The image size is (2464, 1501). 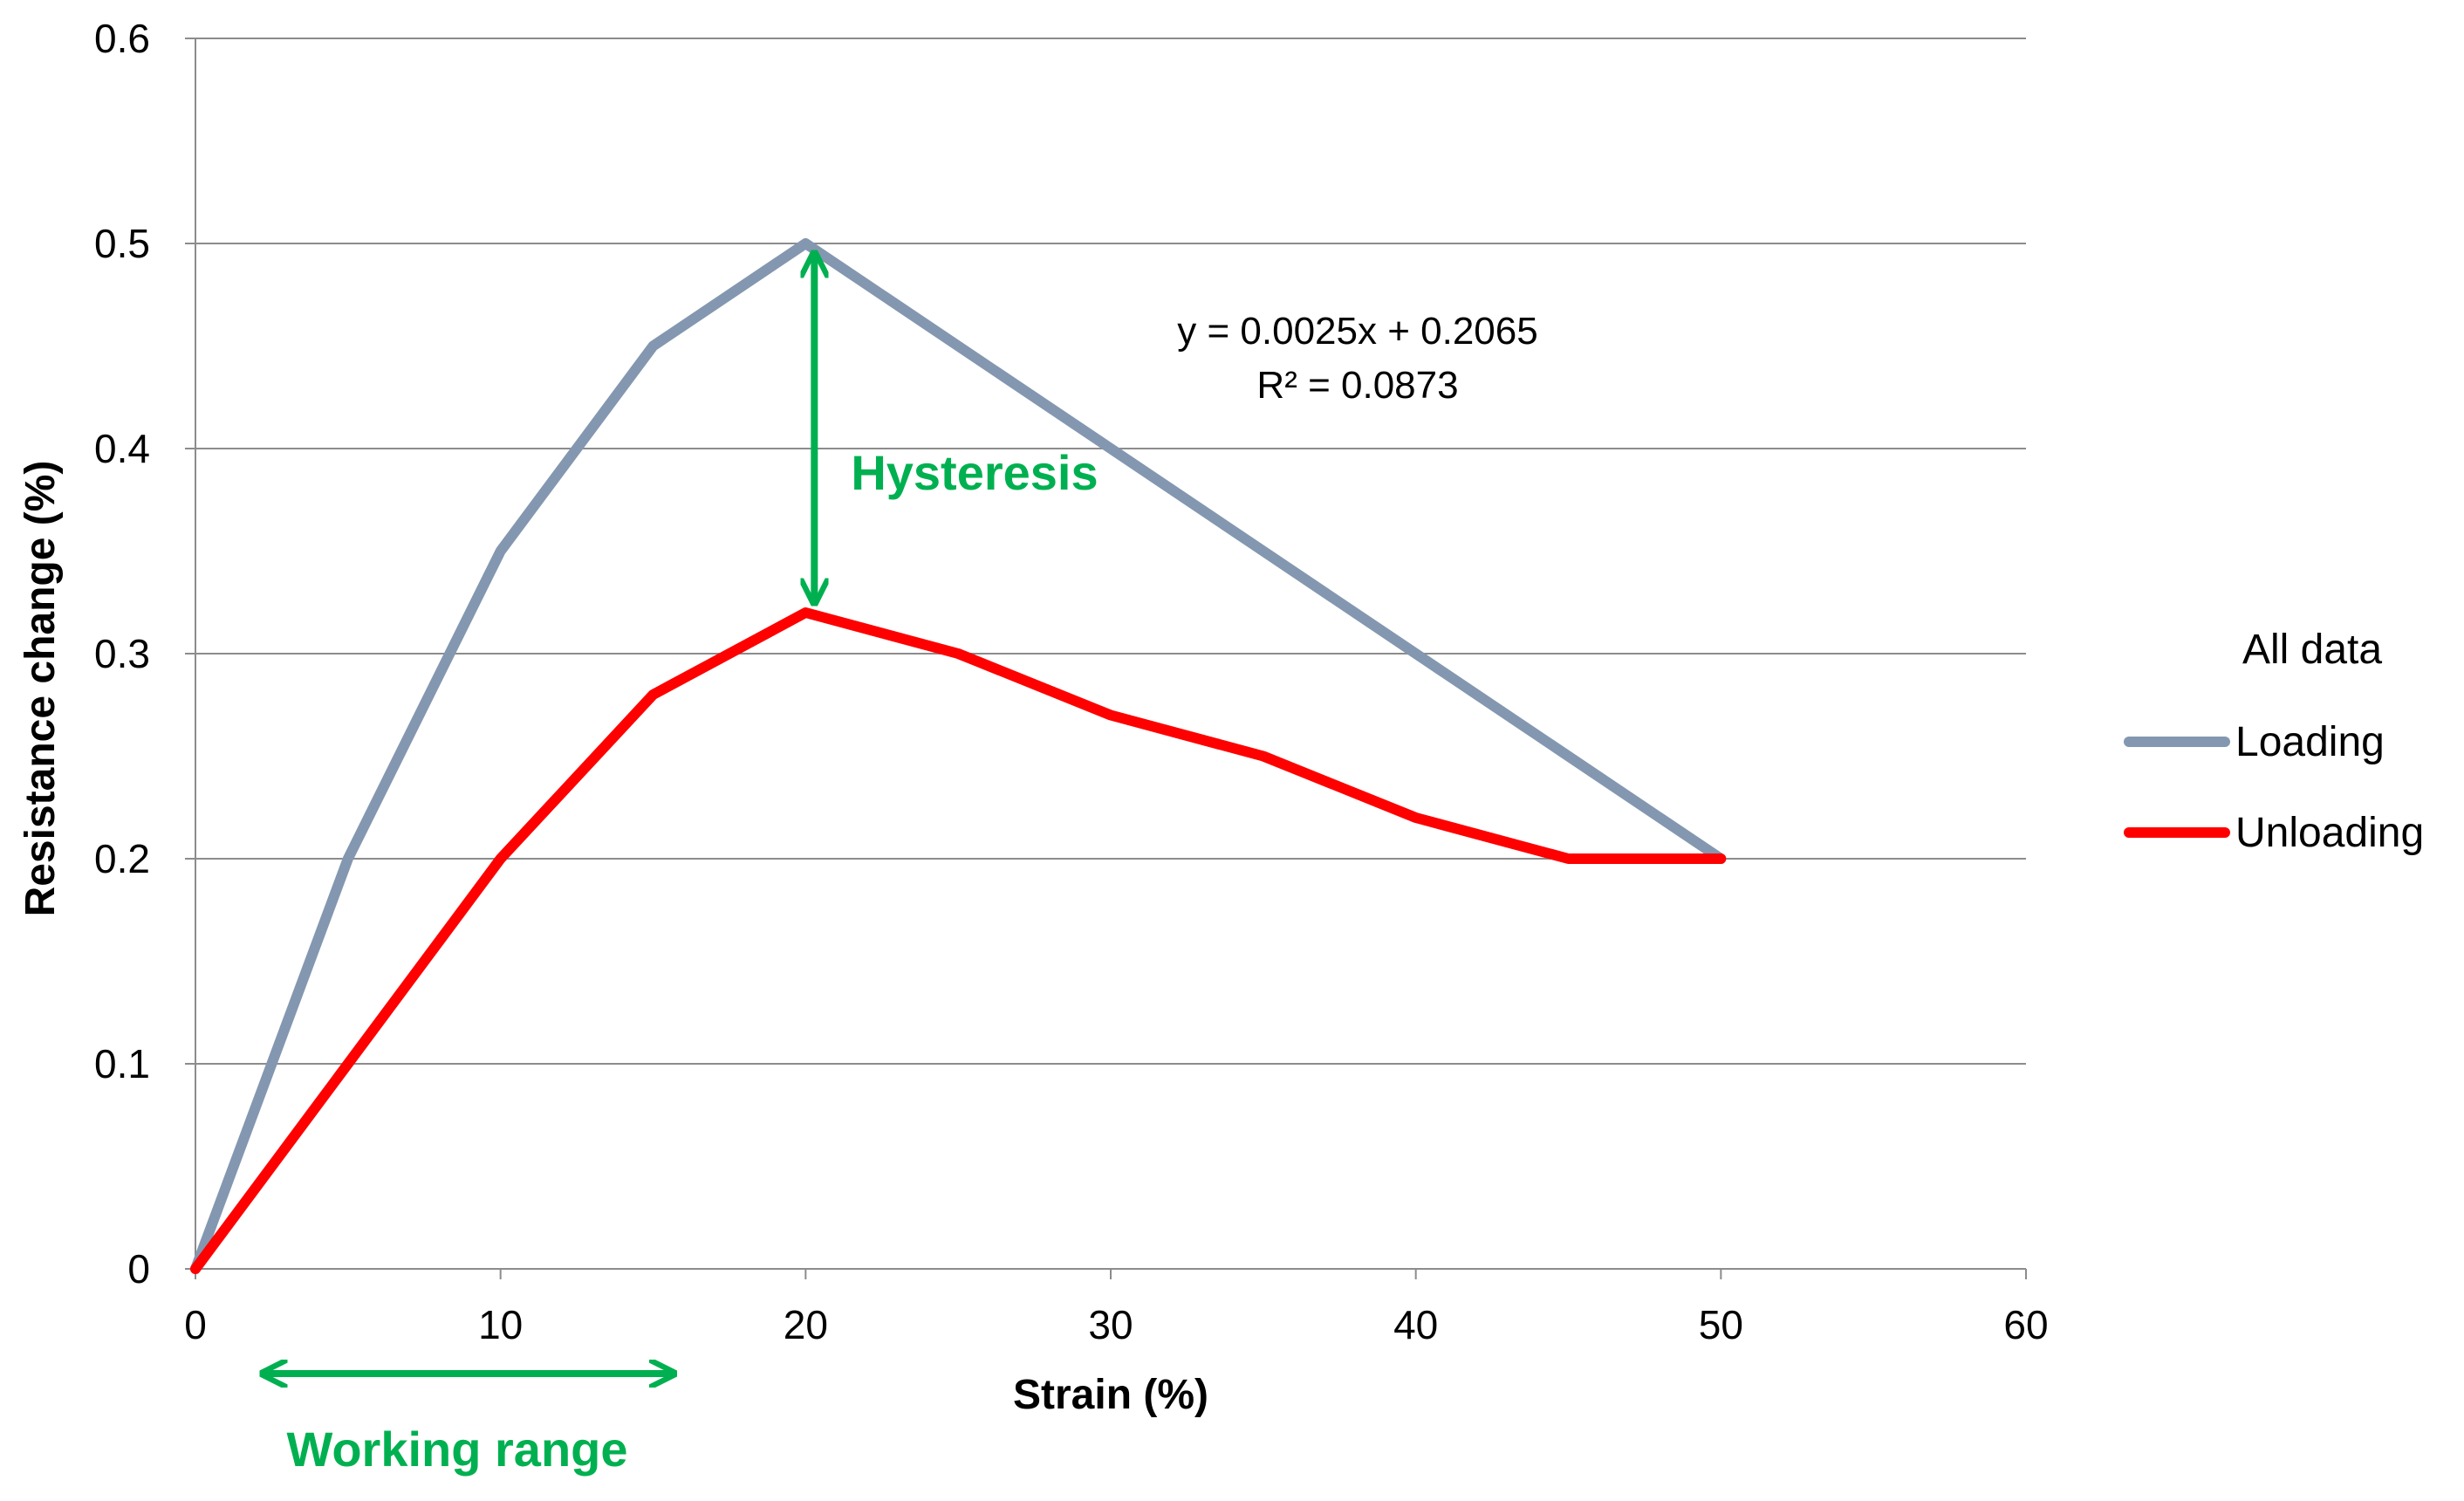 I want to click on y-tick-label-2: 0.2, so click(x=122, y=858).